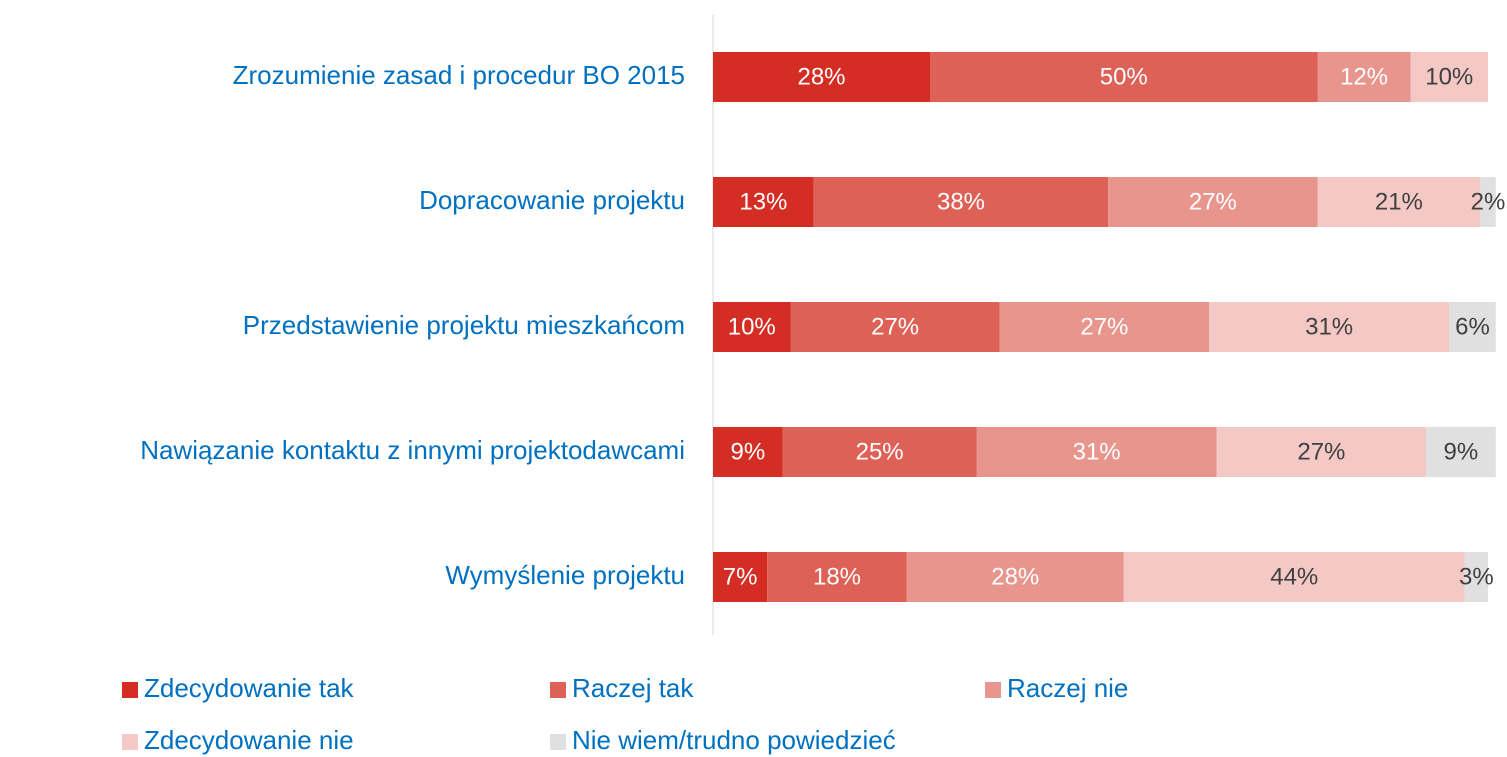 Image resolution: width=1507 pixels, height=757 pixels. I want to click on category-label: Przedstawienie projektu mieszkańcom, so click(464, 325).